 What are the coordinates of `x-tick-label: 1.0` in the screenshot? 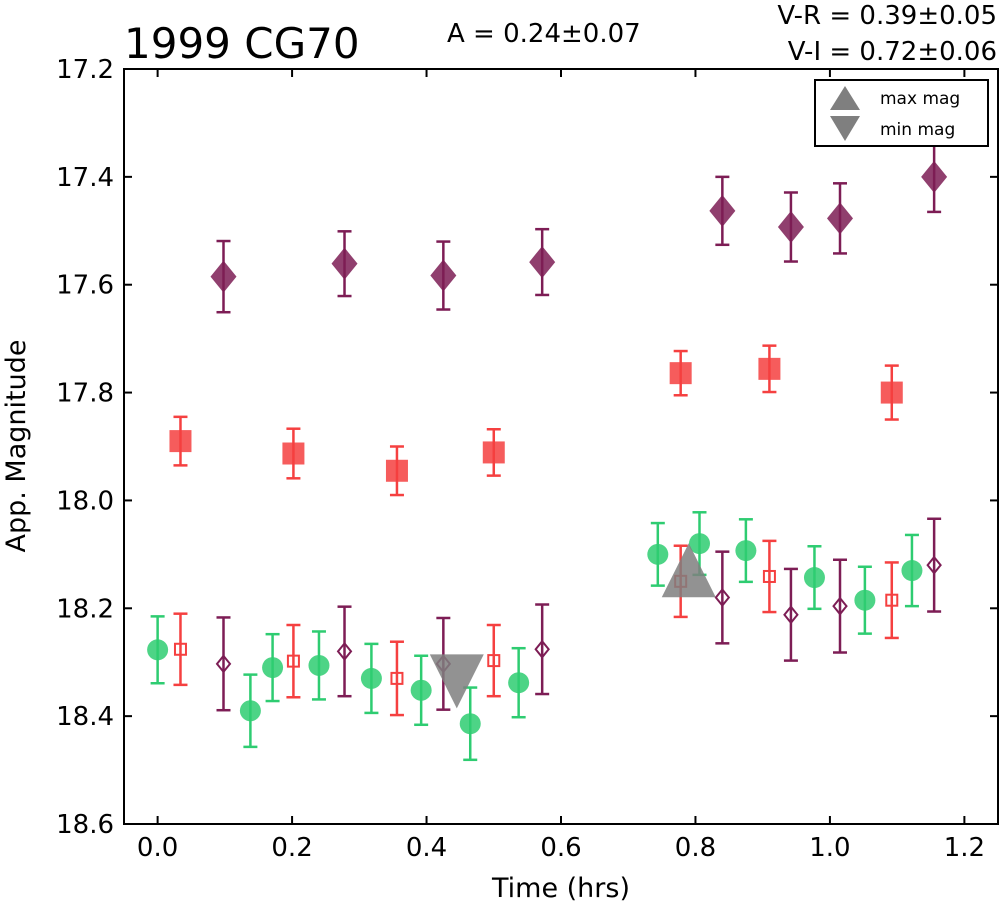 It's located at (829, 848).